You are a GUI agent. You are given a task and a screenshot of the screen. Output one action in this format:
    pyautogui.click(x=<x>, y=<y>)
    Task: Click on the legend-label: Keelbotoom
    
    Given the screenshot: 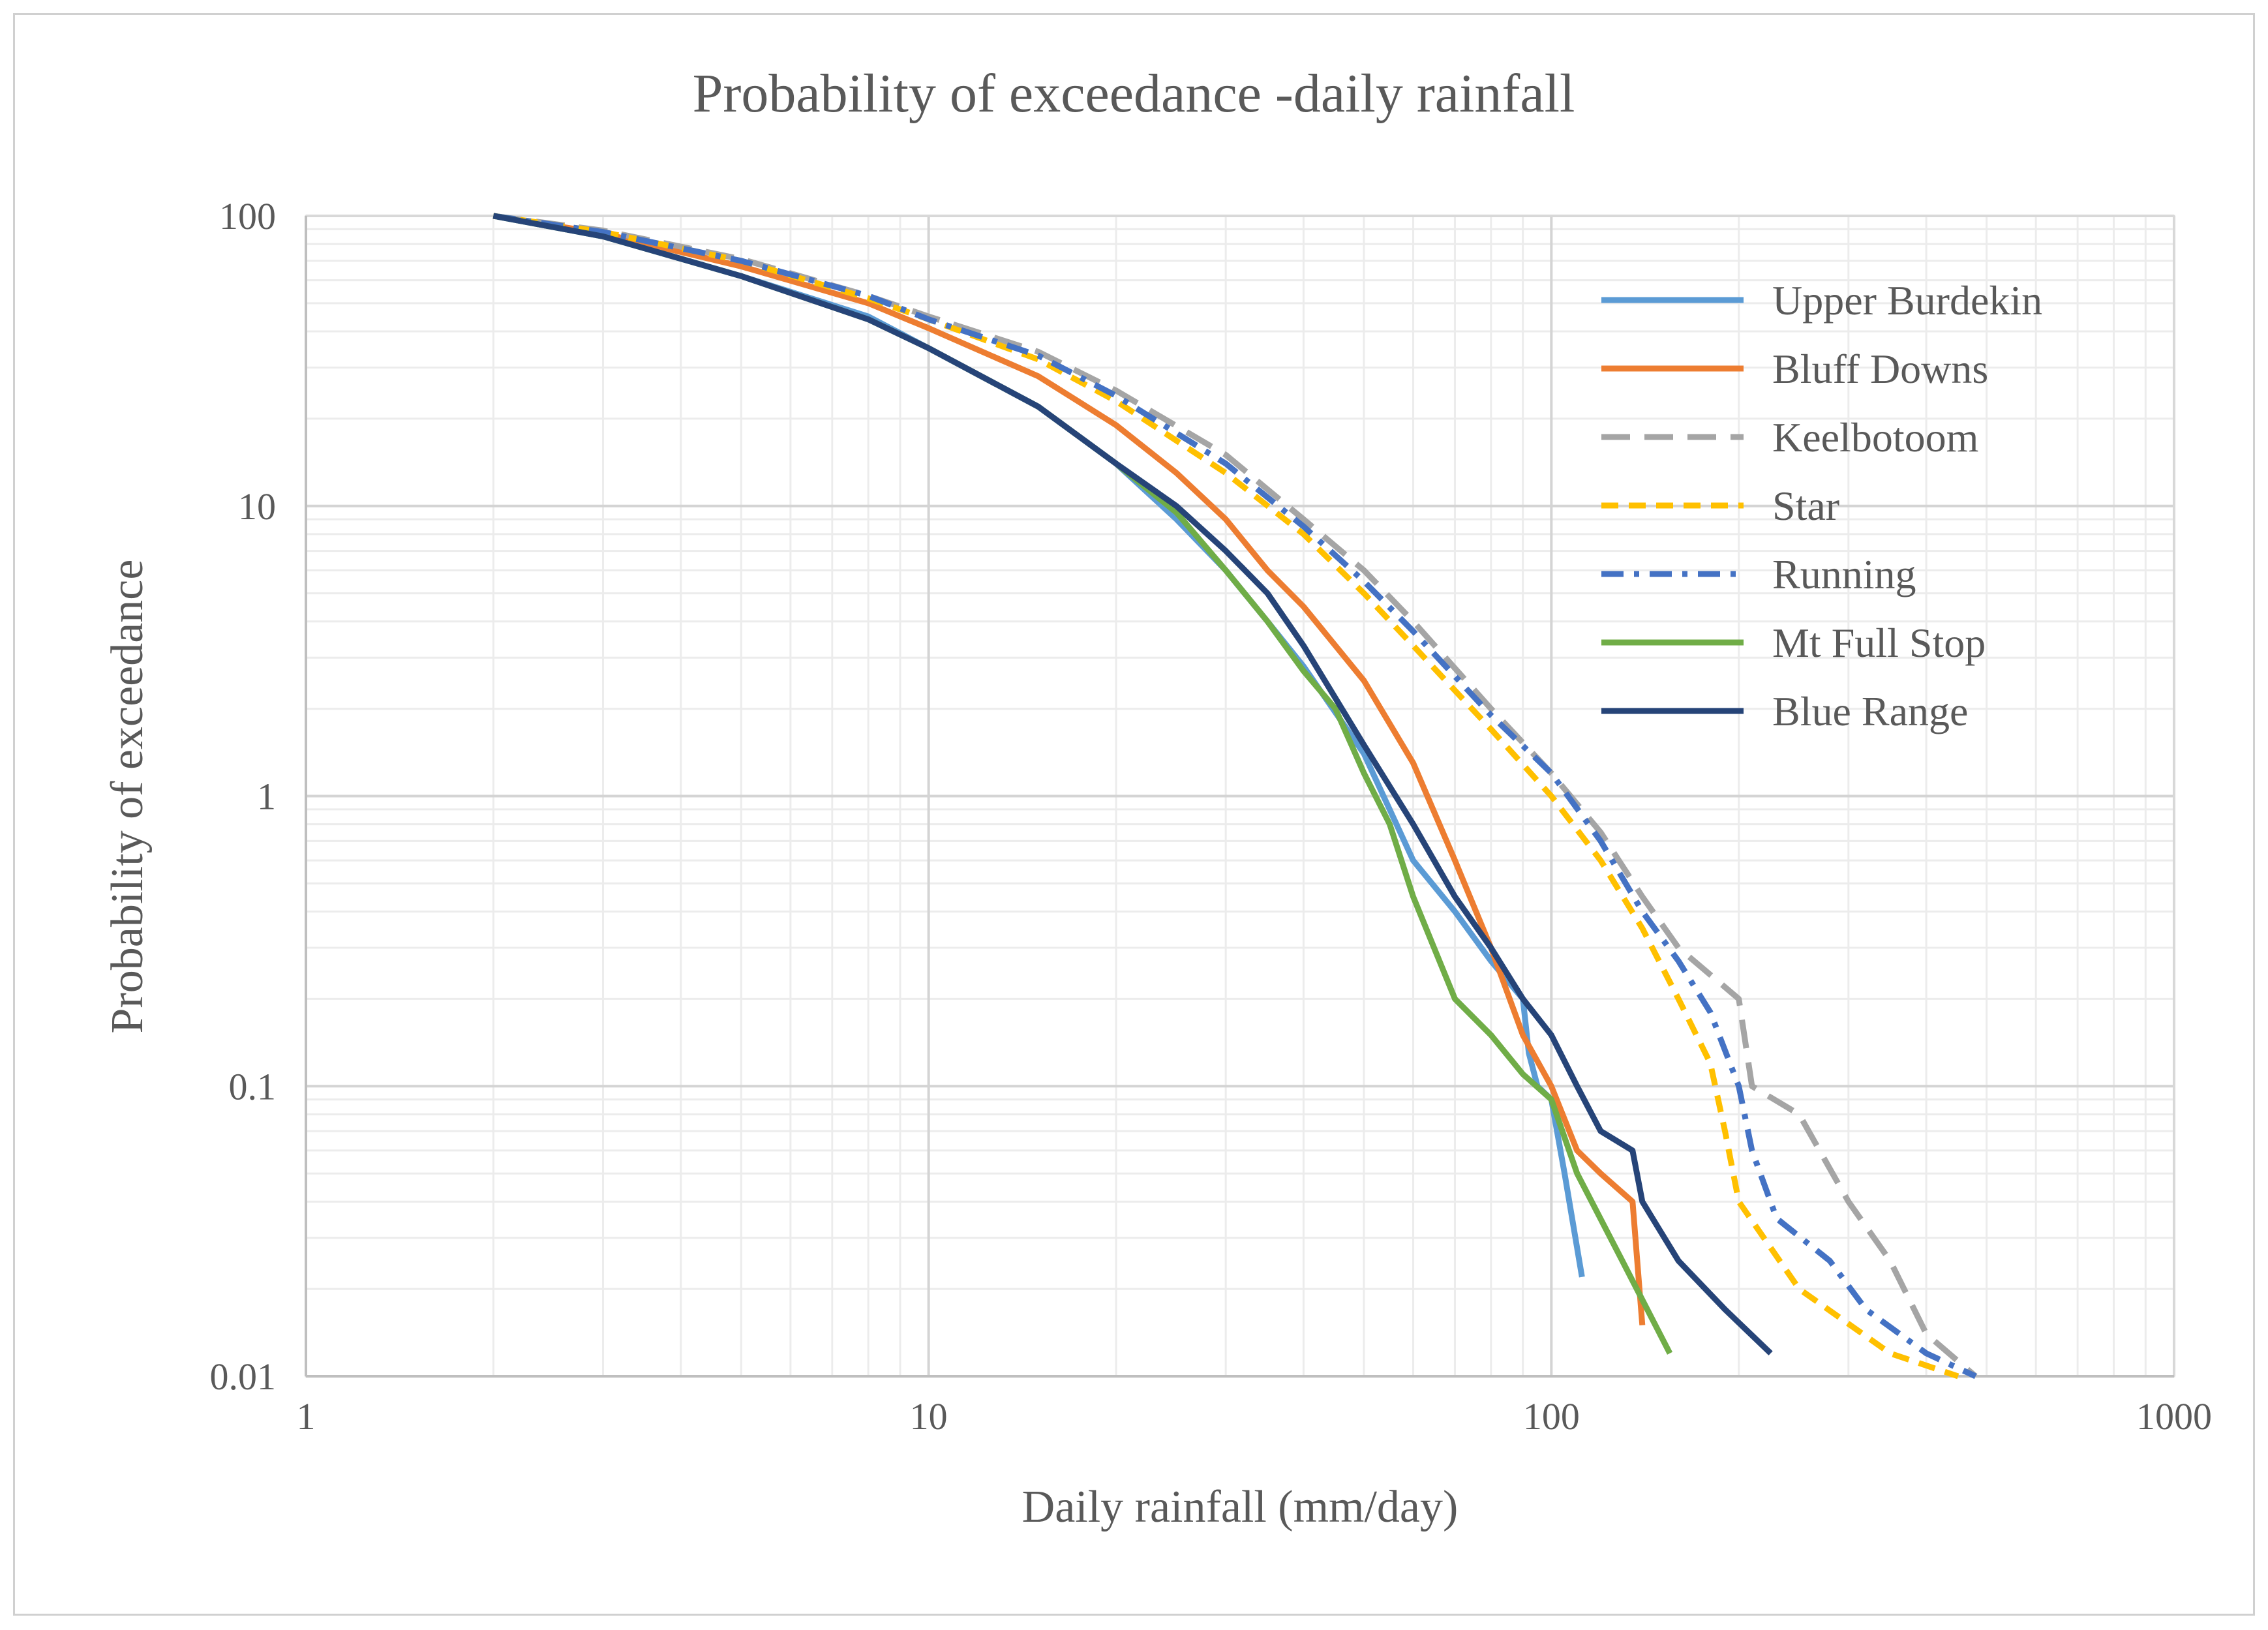 What is the action you would take?
    pyautogui.click(x=1875, y=437)
    